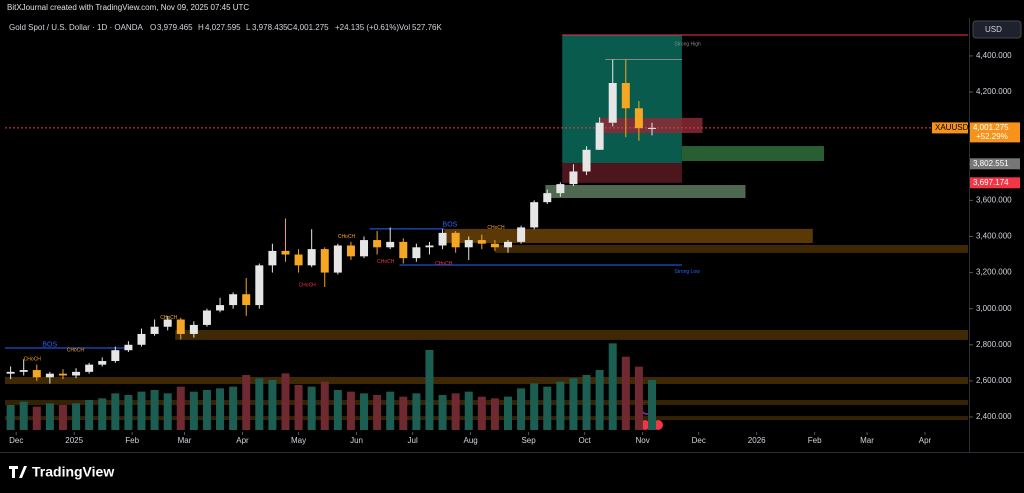 The height and width of the screenshot is (493, 1024). What do you see at coordinates (76, 27) in the screenshot?
I see `symbol: Gold Spot / U.S. Dollar · 1D · OANDA` at bounding box center [76, 27].